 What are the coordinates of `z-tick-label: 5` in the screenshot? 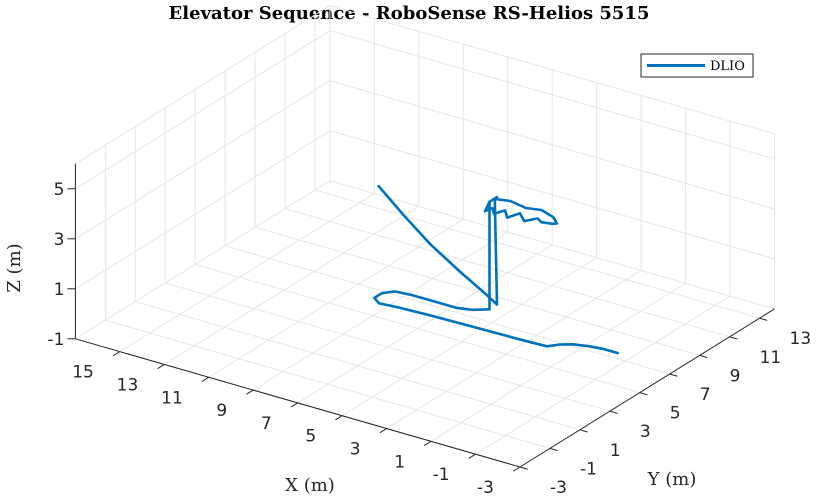 It's located at (59, 190).